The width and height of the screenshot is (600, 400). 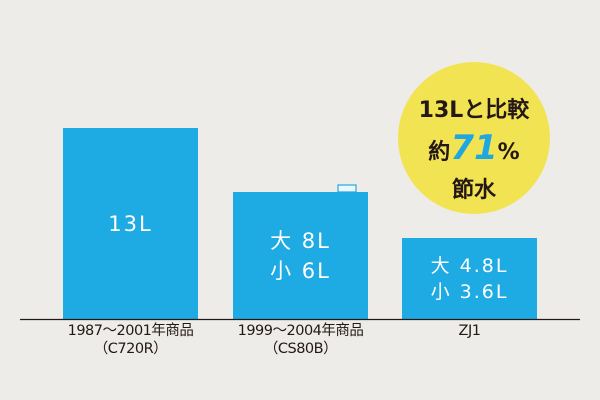 I want to click on category-line: 1987〜2001年商品, so click(x=130, y=331).